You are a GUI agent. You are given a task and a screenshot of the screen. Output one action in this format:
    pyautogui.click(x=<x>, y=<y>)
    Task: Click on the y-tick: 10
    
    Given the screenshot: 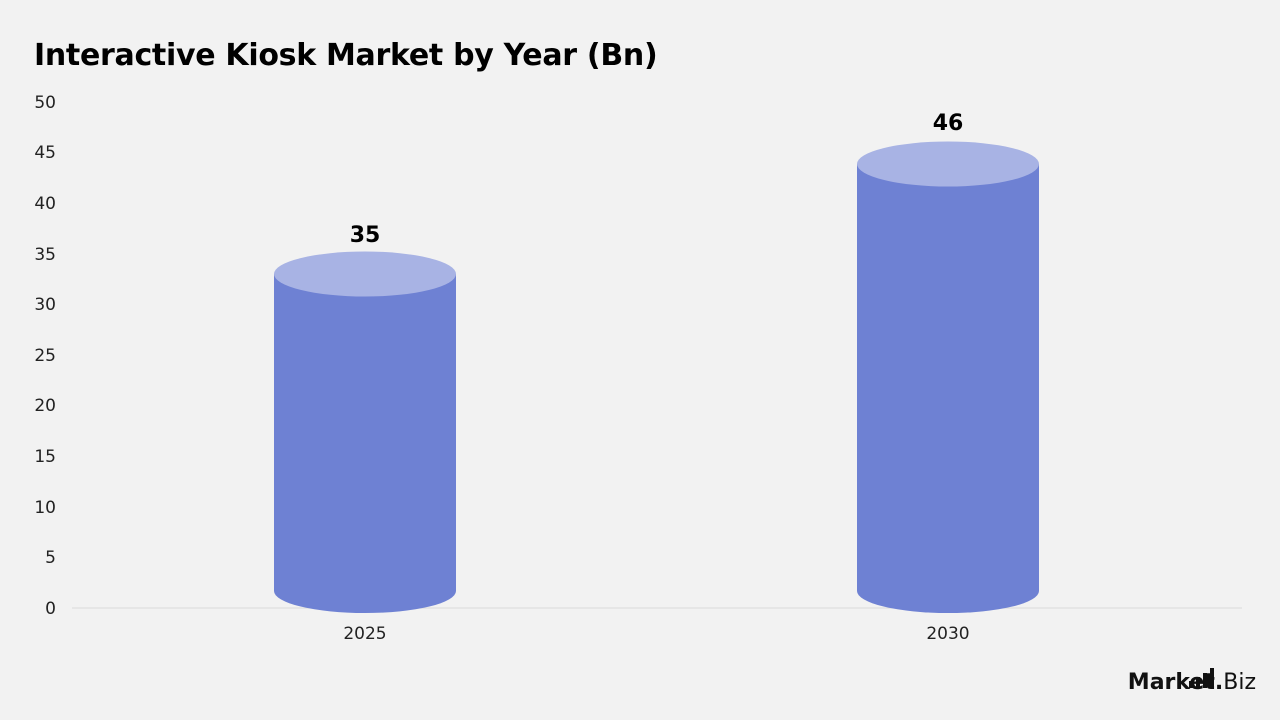 What is the action you would take?
    pyautogui.click(x=45, y=508)
    